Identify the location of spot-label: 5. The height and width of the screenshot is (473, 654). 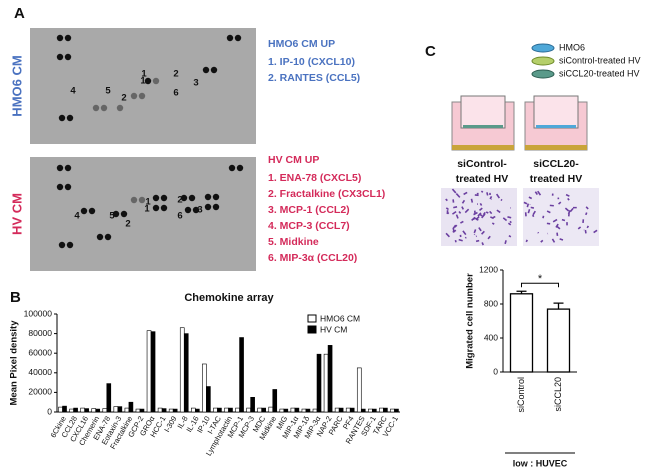
(112, 216).